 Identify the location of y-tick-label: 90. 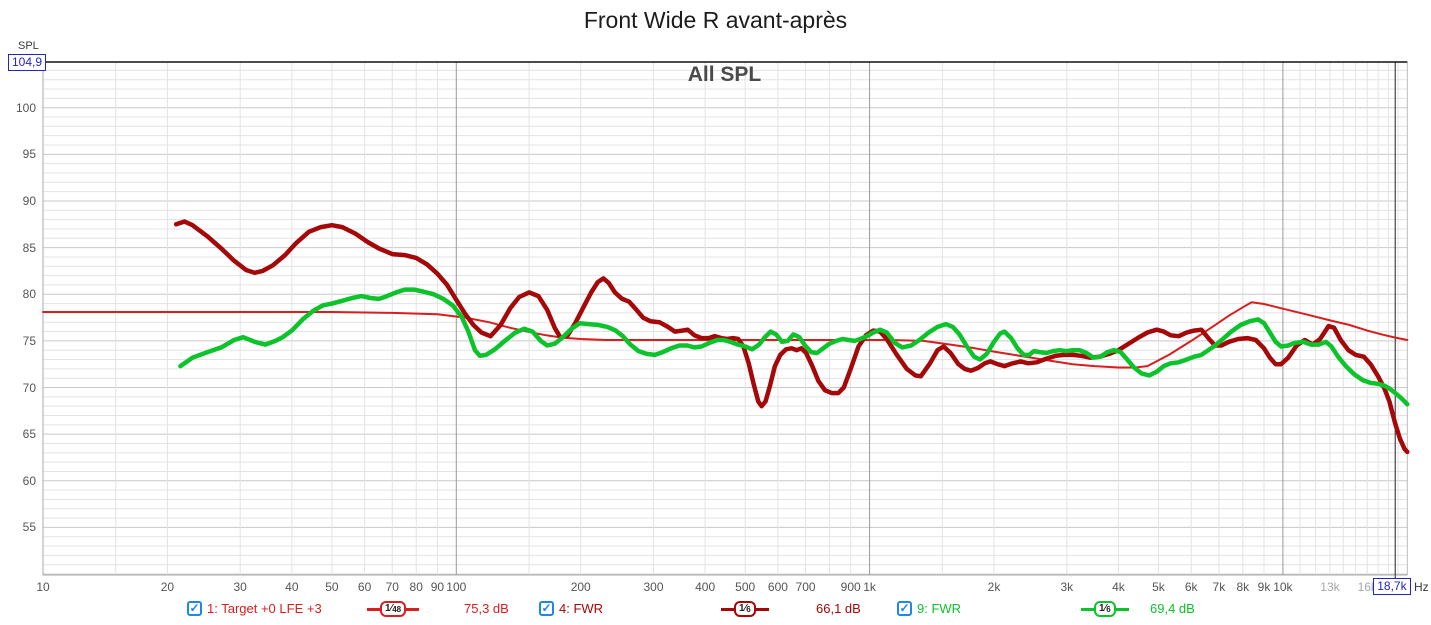
(29, 200).